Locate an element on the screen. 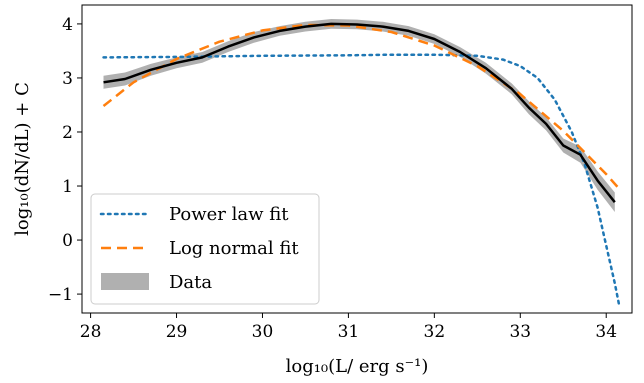 This screenshot has height=383, width=644. y-tick-label: −1 is located at coordinates (60, 295).